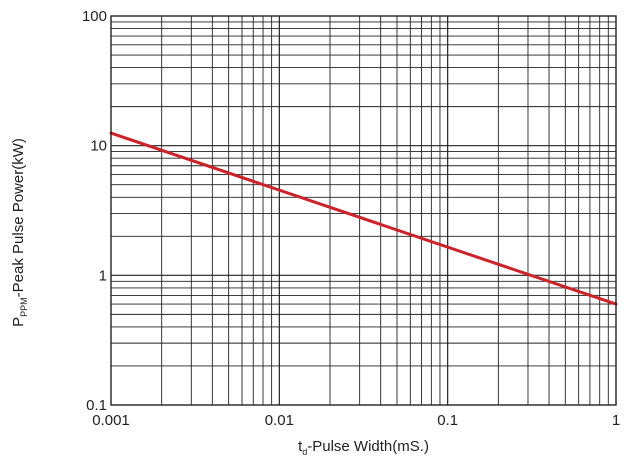 The image size is (630, 462). What do you see at coordinates (103, 275) in the screenshot?
I see `y-tick-label: 1` at bounding box center [103, 275].